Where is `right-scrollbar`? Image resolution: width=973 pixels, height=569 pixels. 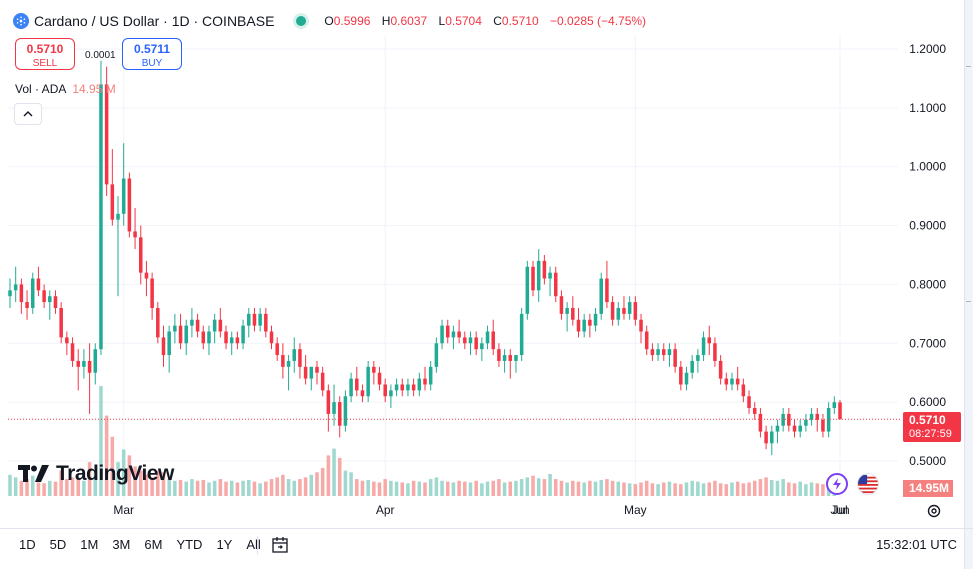
right-scrollbar is located at coordinates (968, 284).